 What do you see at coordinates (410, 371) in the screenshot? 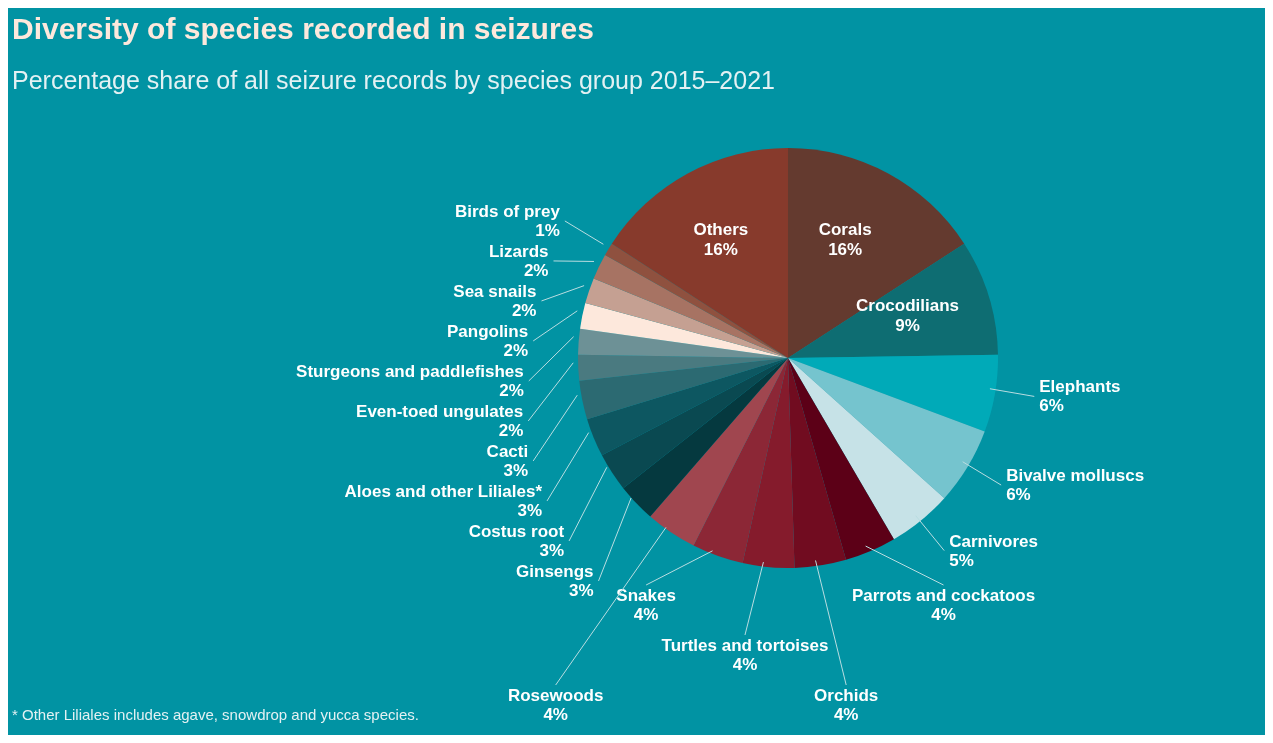
I see `slice-label: Sturgeons and paddlefishes` at bounding box center [410, 371].